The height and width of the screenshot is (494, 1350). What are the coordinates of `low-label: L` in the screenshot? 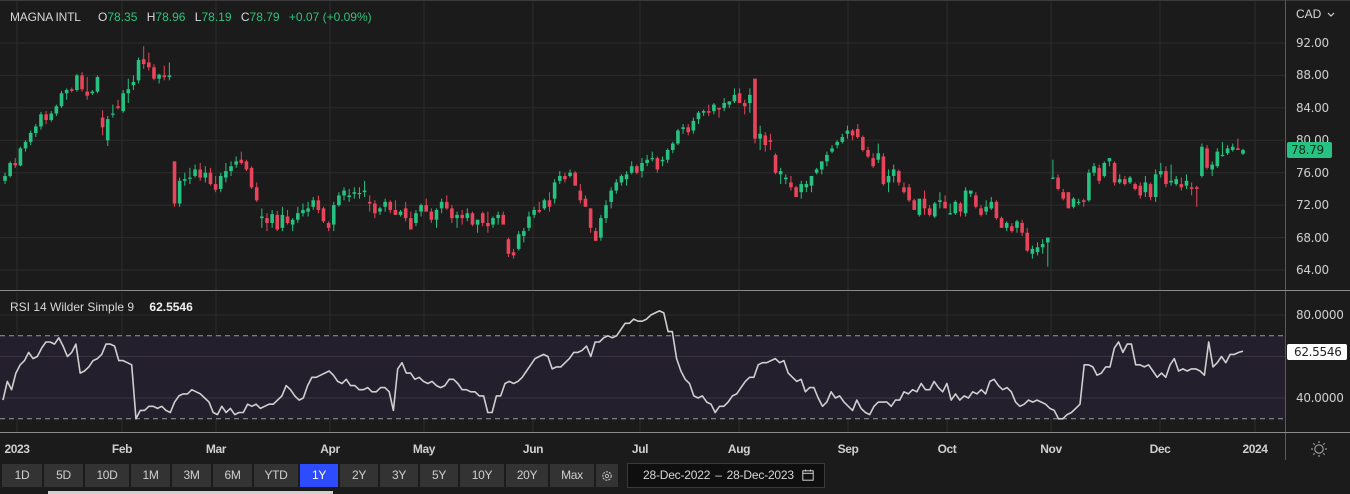 It's located at (198, 17).